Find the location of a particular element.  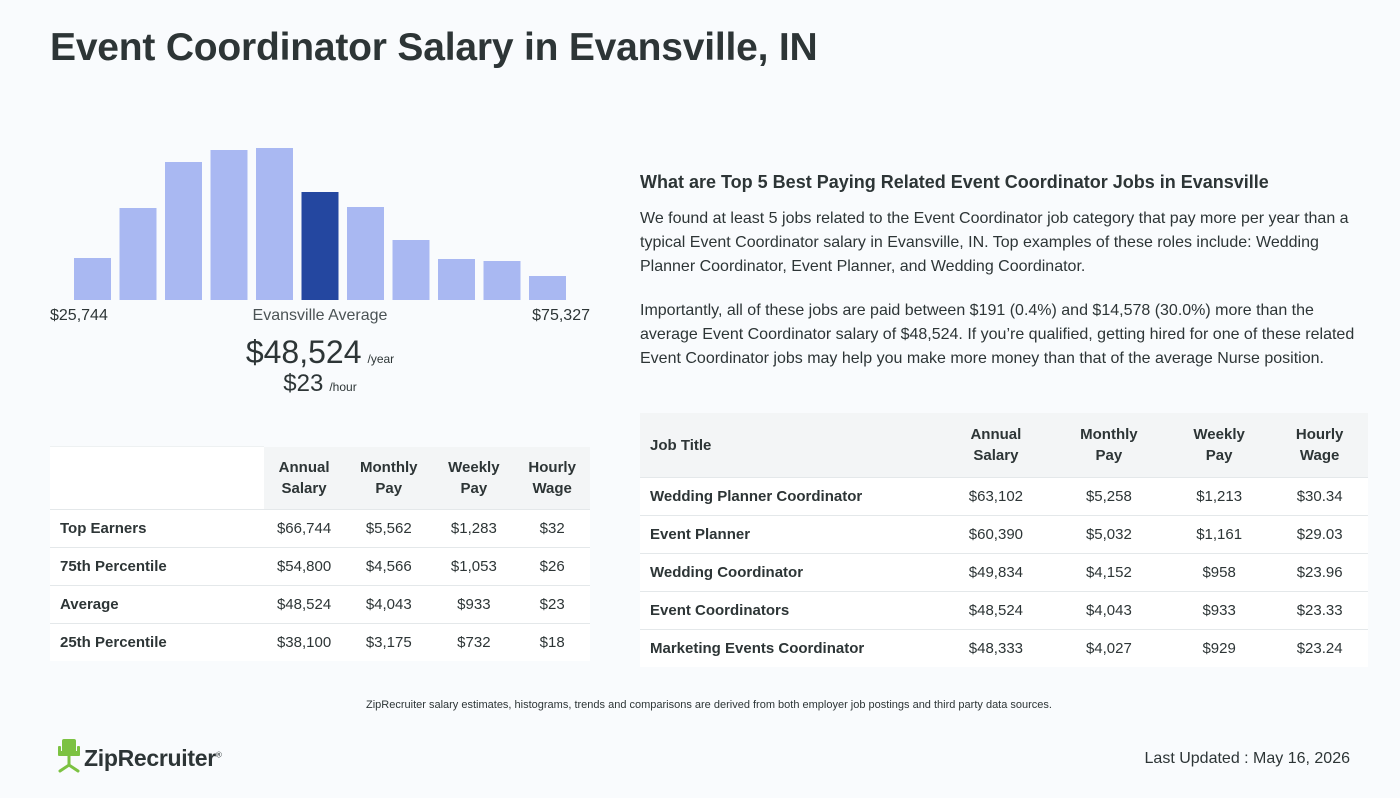

histogram-average-label: Evansville Average is located at coordinates (320, 315).